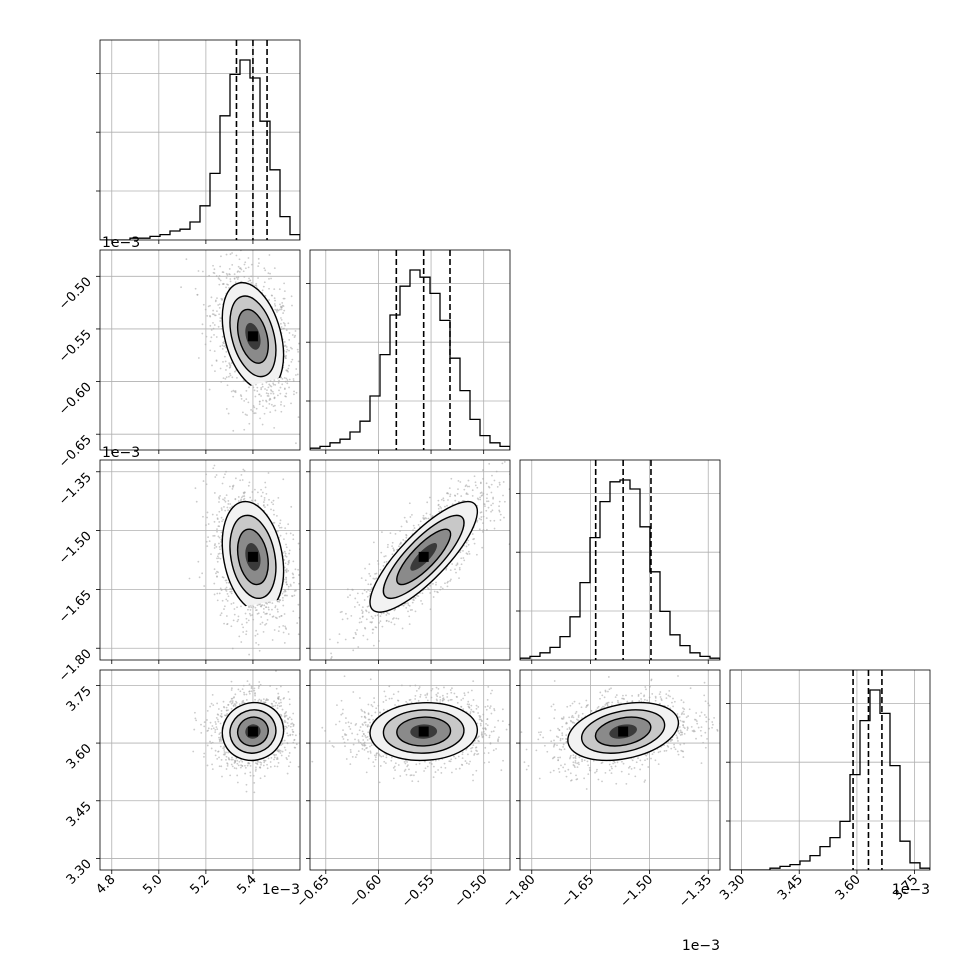 The image size is (970, 970). Describe the element at coordinates (200, 149) in the screenshot. I see `histogram-line` at that location.